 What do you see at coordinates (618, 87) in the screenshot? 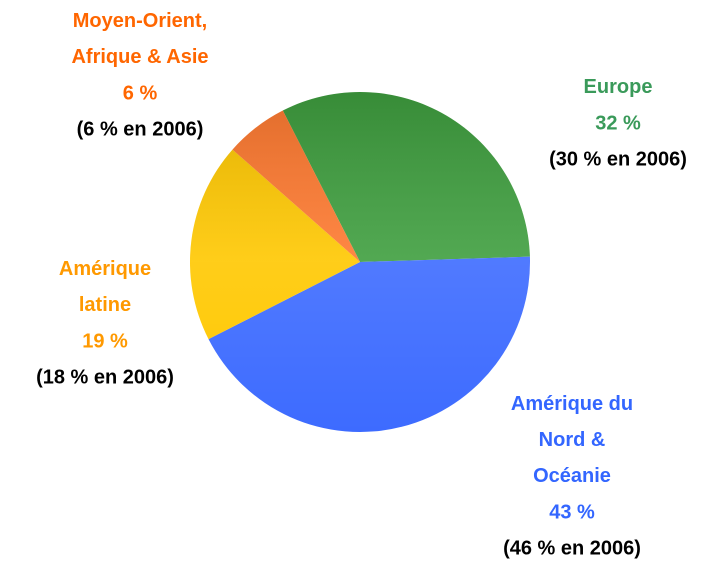
I see `slice-label: Europe` at bounding box center [618, 87].